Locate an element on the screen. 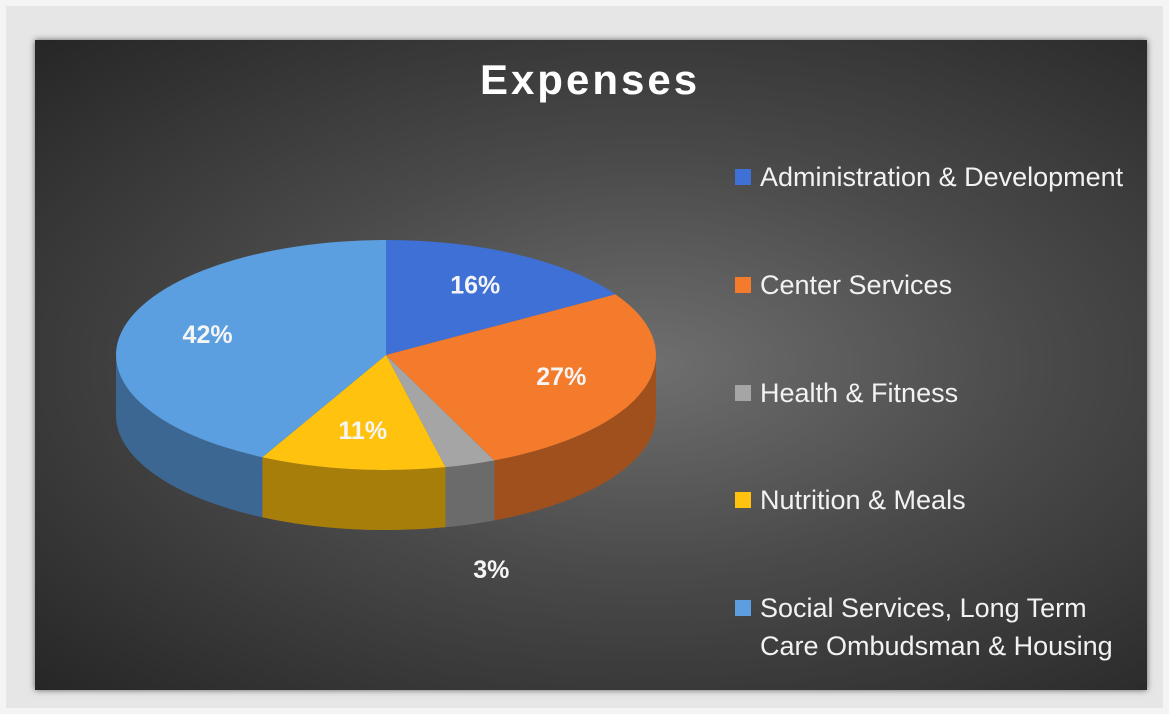 This screenshot has width=1169, height=714. data-label: 16% is located at coordinates (475, 285).